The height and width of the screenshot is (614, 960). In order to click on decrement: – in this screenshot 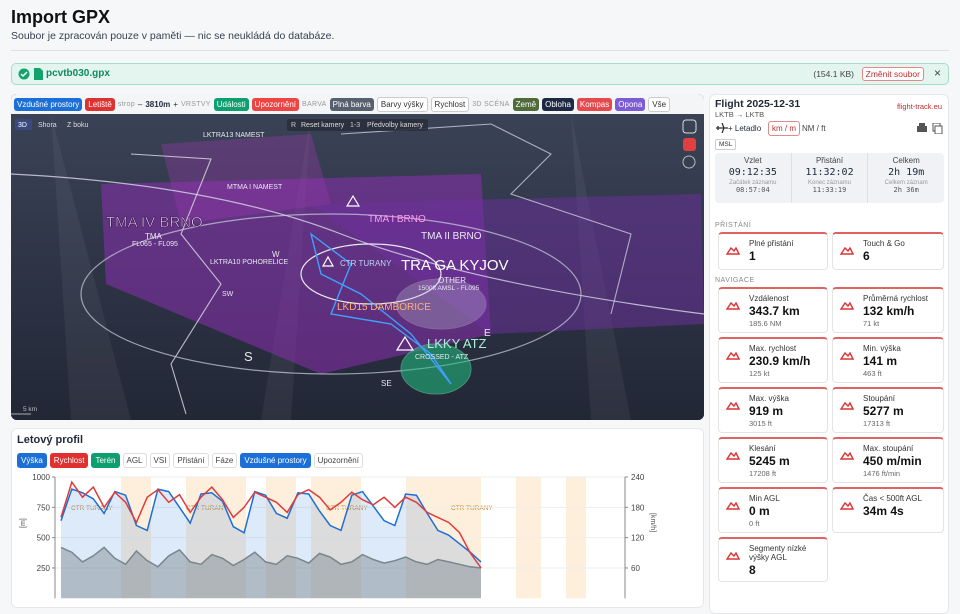, I will do `click(140, 104)`.